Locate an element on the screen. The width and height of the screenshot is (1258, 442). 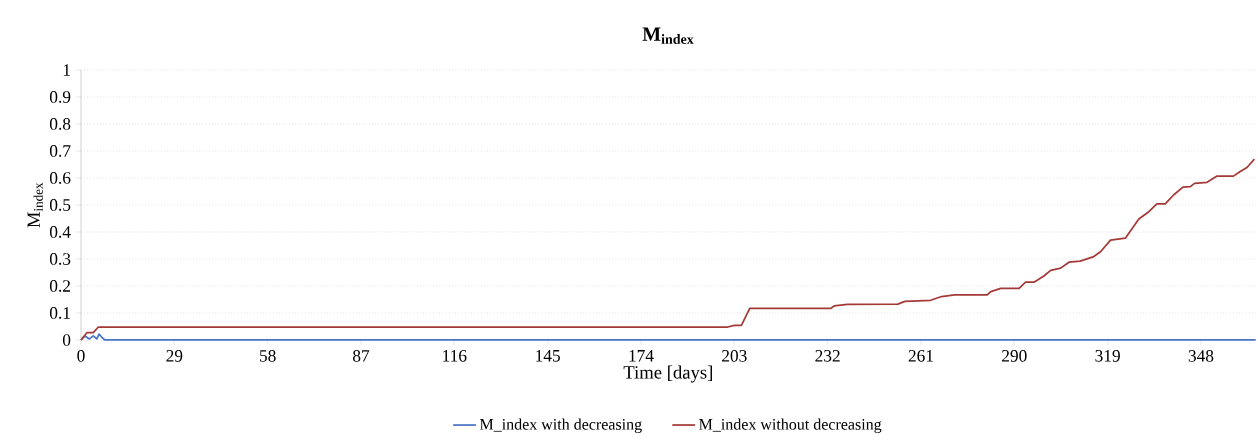
x-tick-label: 145 is located at coordinates (548, 356).